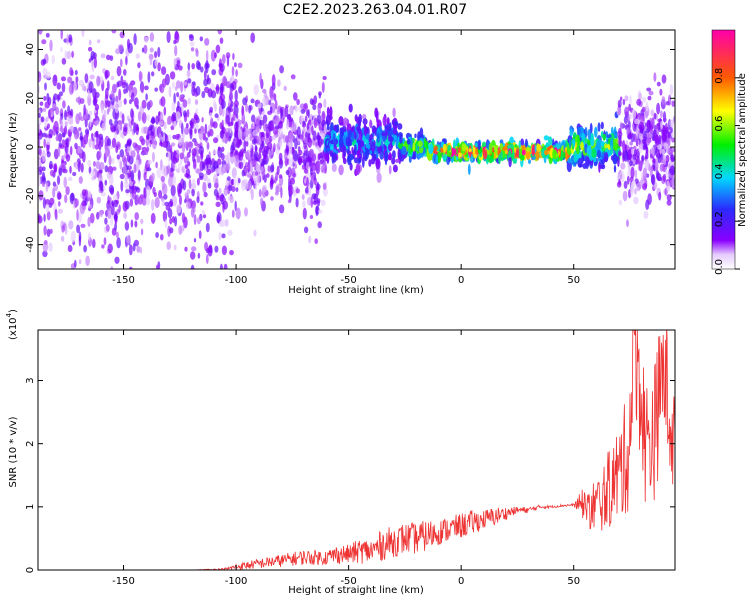 This screenshot has height=600, width=750. What do you see at coordinates (719, 76) in the screenshot?
I see `colorbar-tick-label: 0.8` at bounding box center [719, 76].